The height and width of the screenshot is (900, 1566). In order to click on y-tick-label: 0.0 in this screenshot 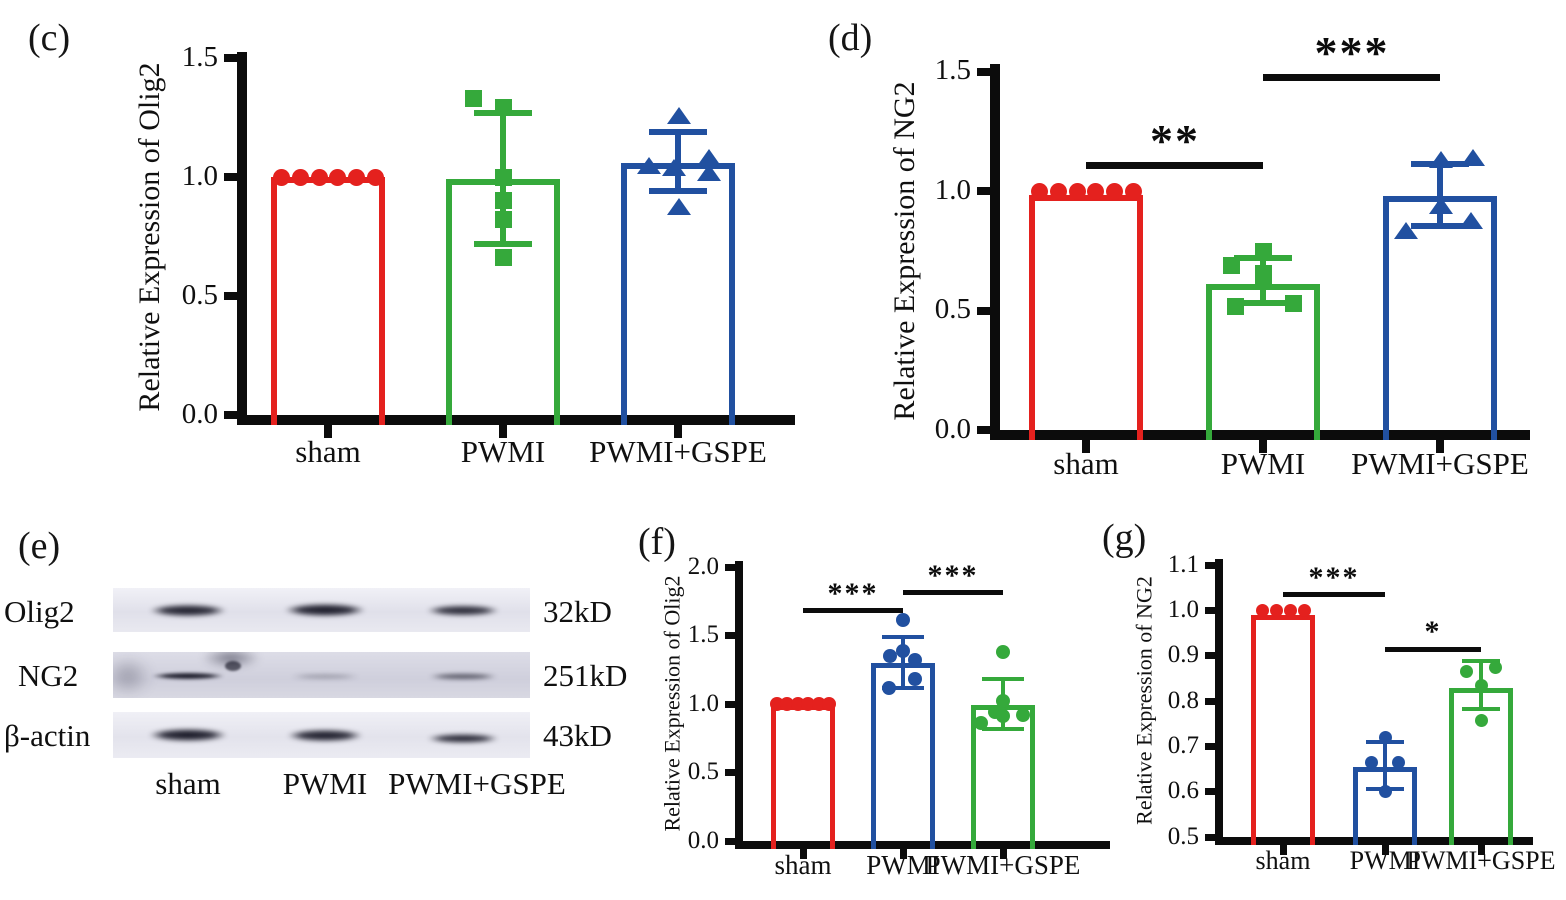, I will do `click(952, 429)`.